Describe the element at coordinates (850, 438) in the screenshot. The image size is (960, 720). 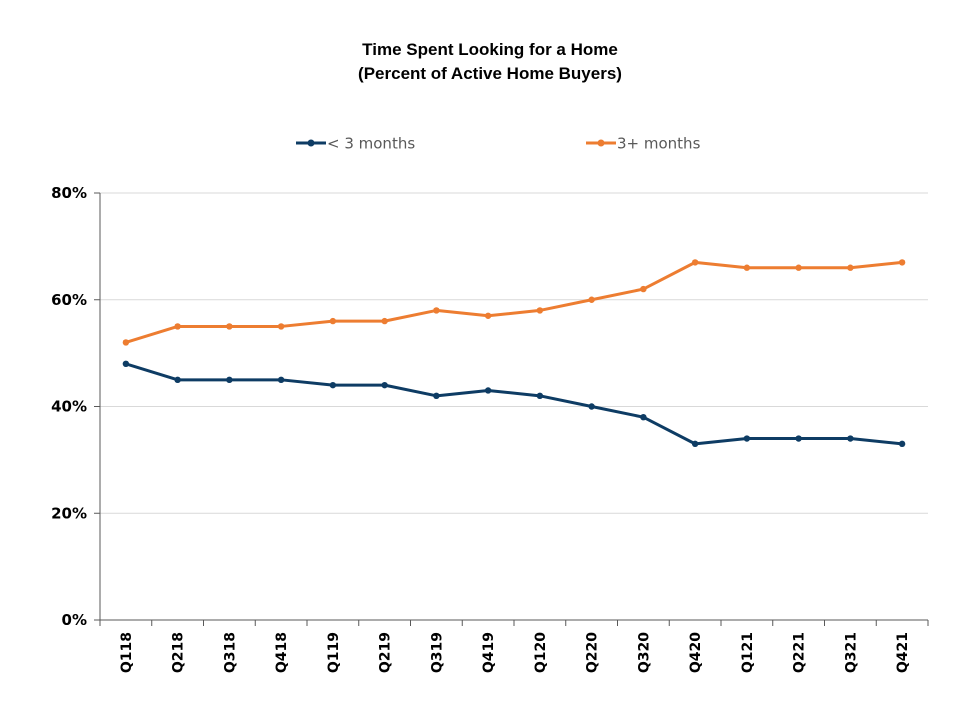
I see `data-point-less-than-3-months-q321` at that location.